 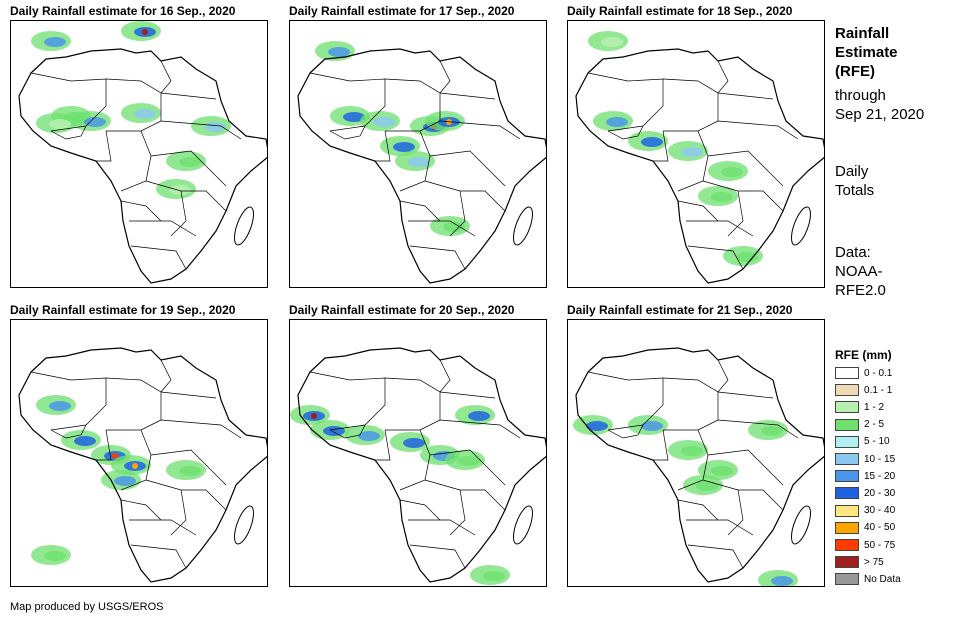 What do you see at coordinates (859, 425) in the screenshot?
I see `legend-item: 2 - 5` at bounding box center [859, 425].